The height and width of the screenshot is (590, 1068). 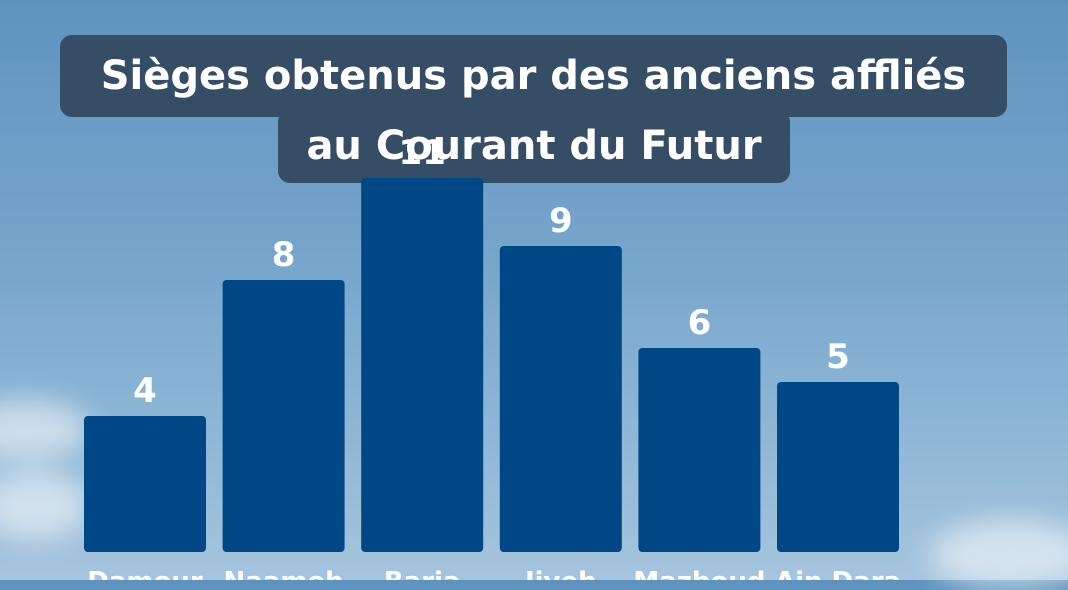 I want to click on bar-mazboud, so click(x=699, y=450).